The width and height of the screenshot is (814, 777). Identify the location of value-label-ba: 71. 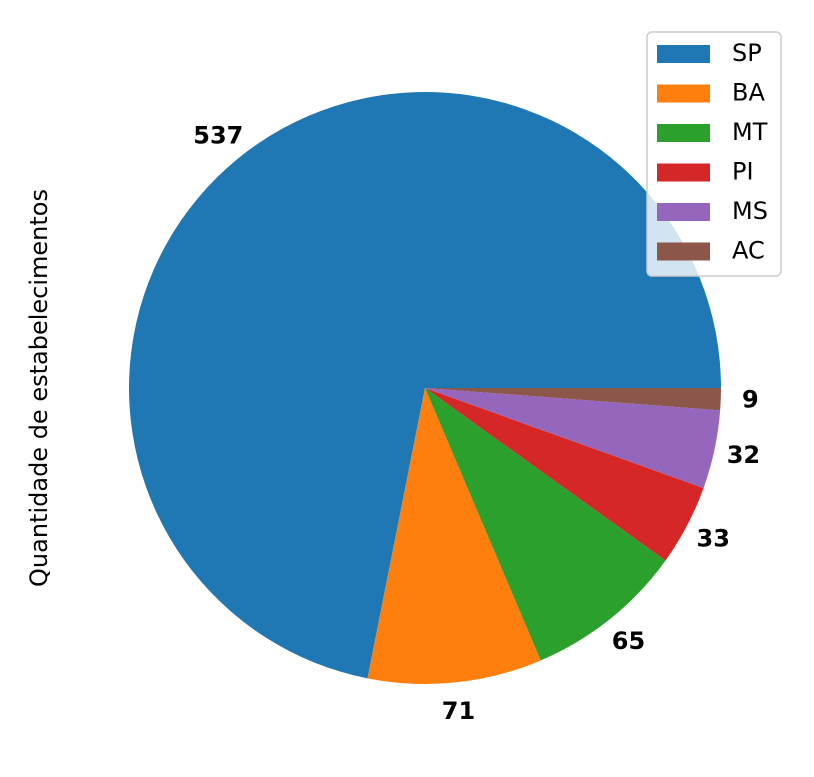
(458, 711).